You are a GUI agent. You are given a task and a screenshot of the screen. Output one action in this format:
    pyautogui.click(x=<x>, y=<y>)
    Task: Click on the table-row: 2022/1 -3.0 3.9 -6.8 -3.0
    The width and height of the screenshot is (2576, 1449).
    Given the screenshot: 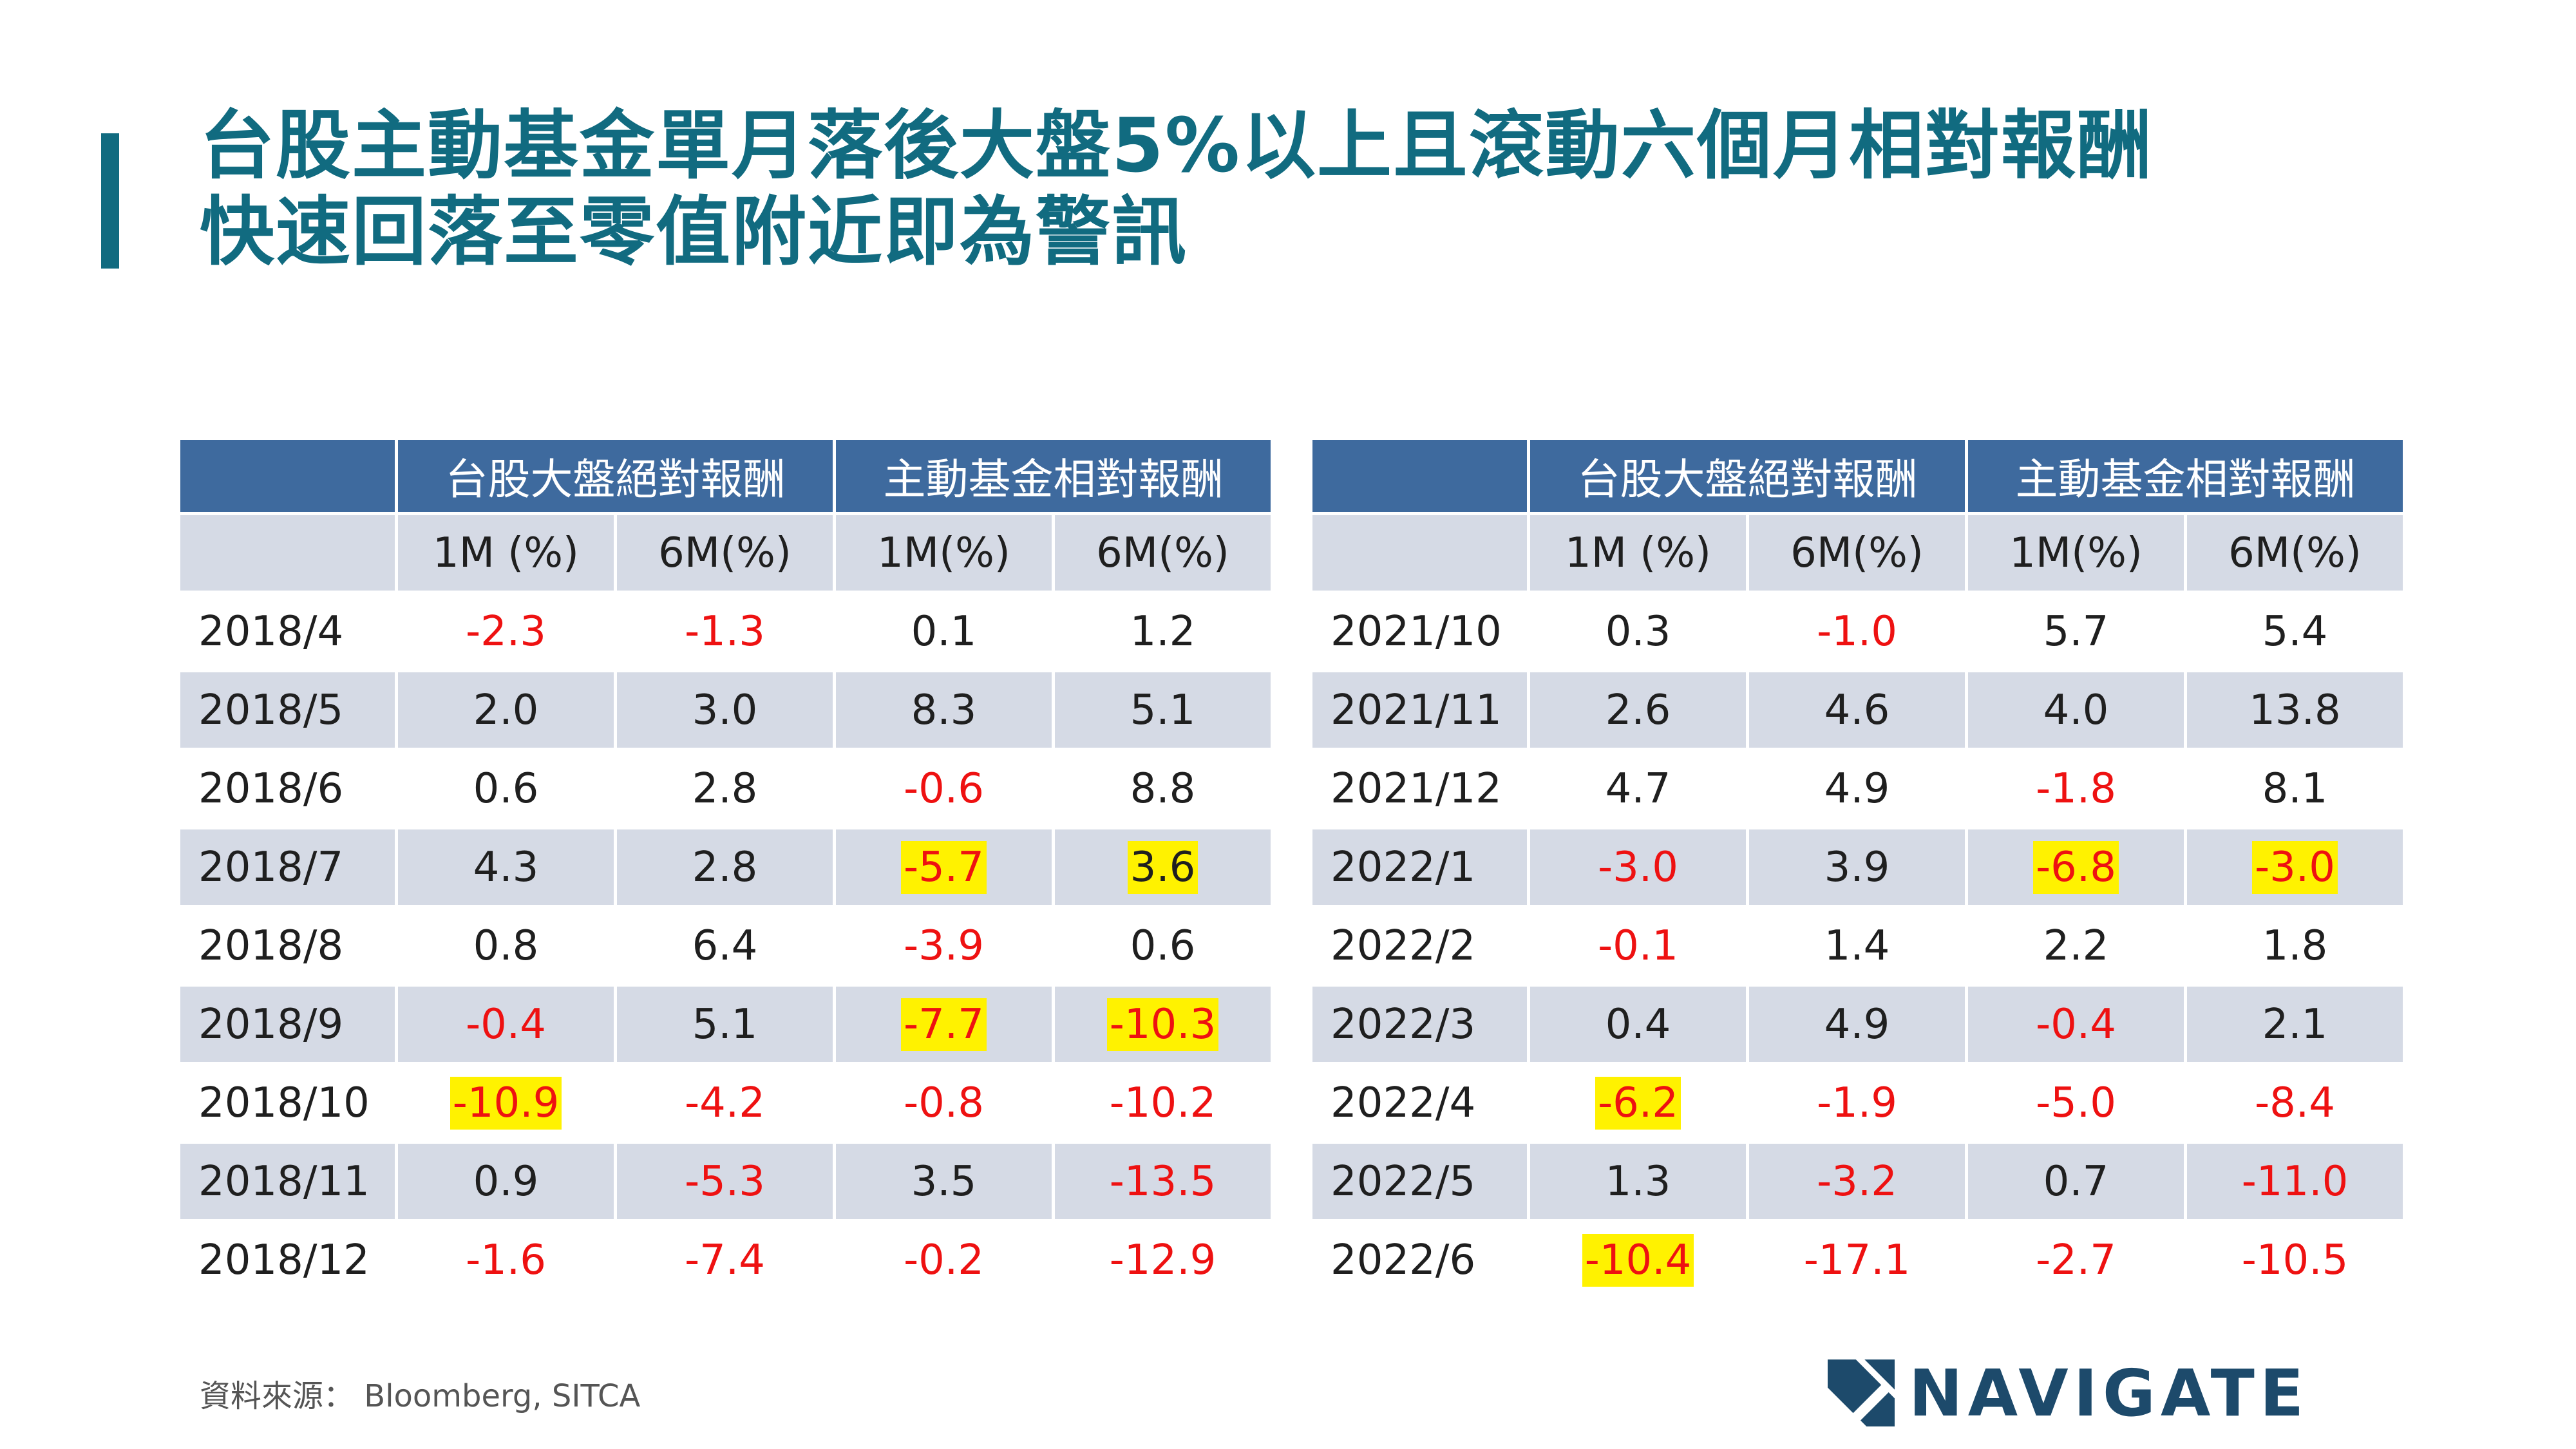 What is the action you would take?
    pyautogui.click(x=1857, y=867)
    